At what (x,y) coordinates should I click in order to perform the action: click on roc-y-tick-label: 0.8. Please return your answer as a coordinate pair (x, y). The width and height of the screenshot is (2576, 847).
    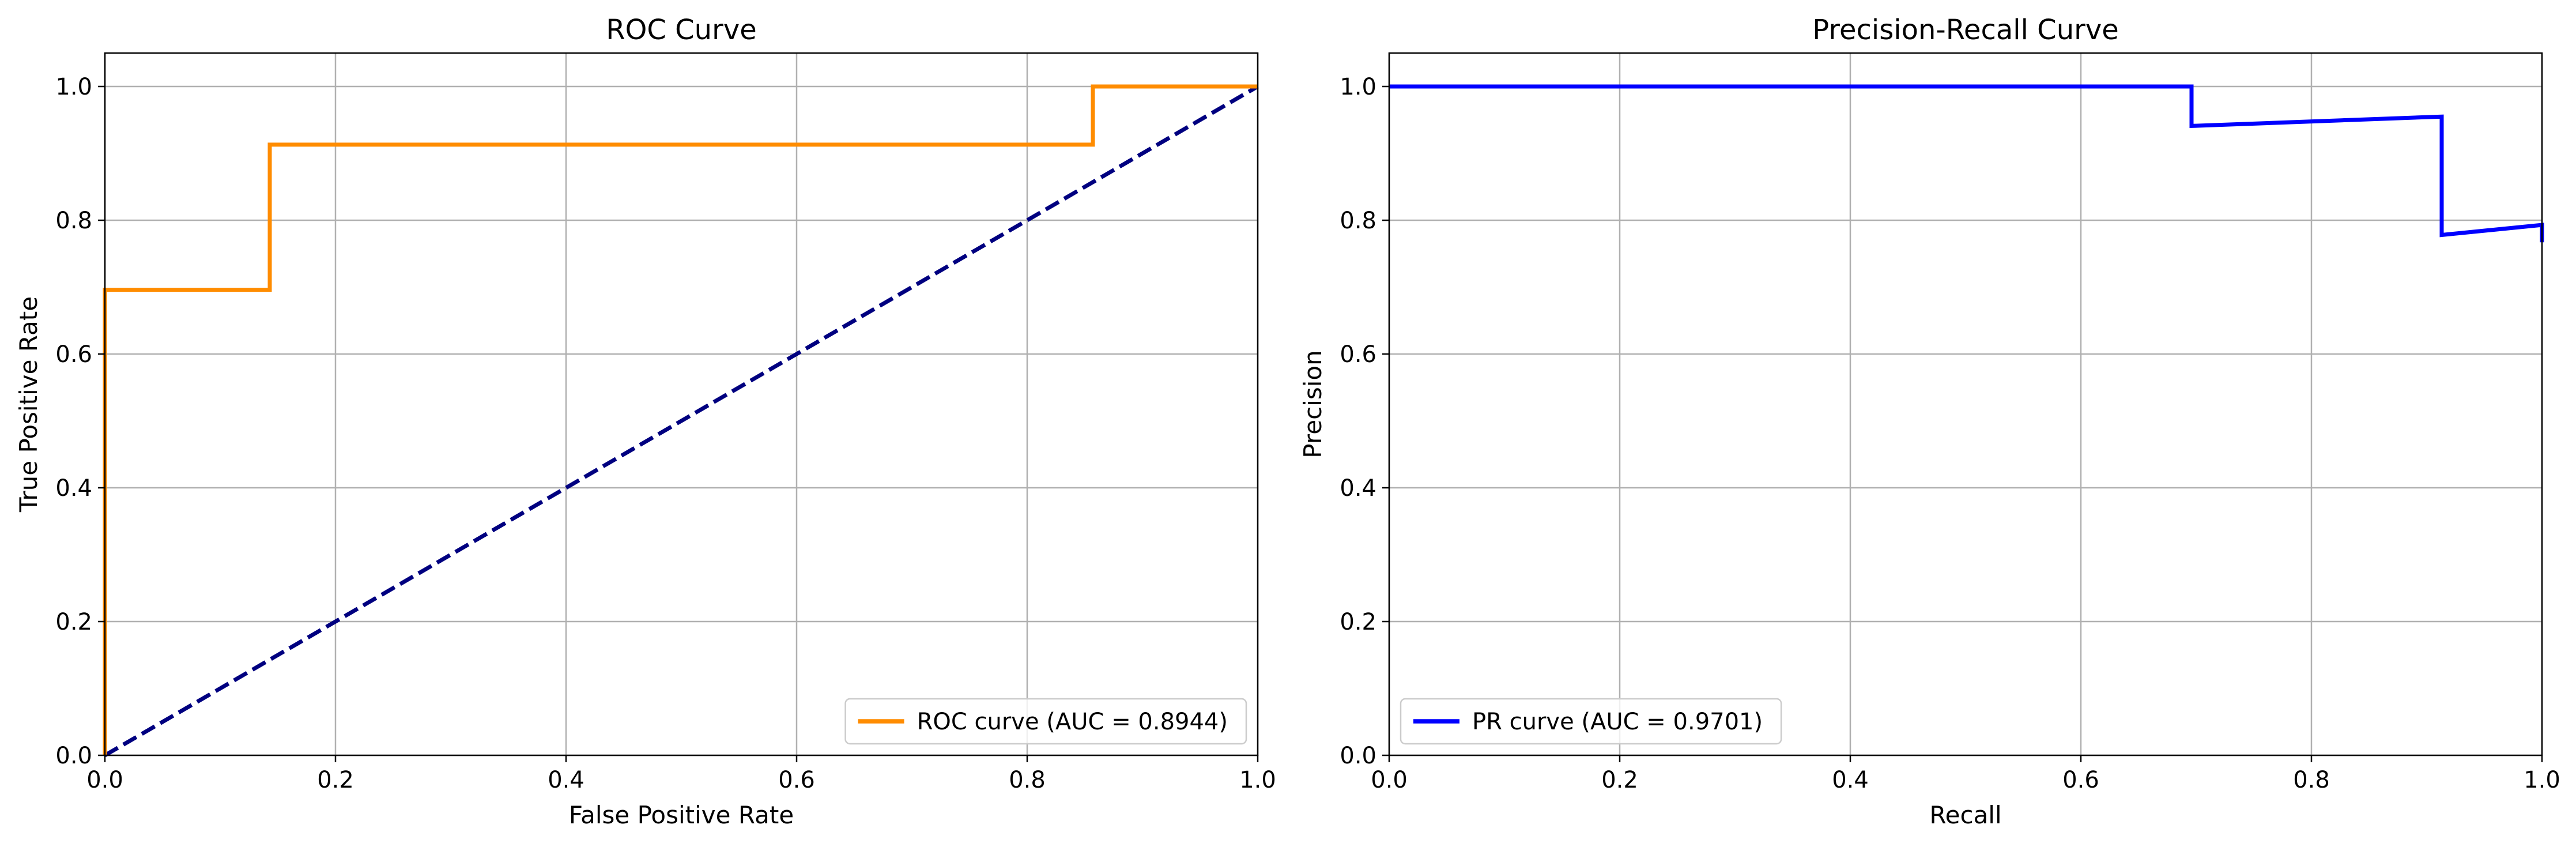
    Looking at the image, I should click on (73, 221).